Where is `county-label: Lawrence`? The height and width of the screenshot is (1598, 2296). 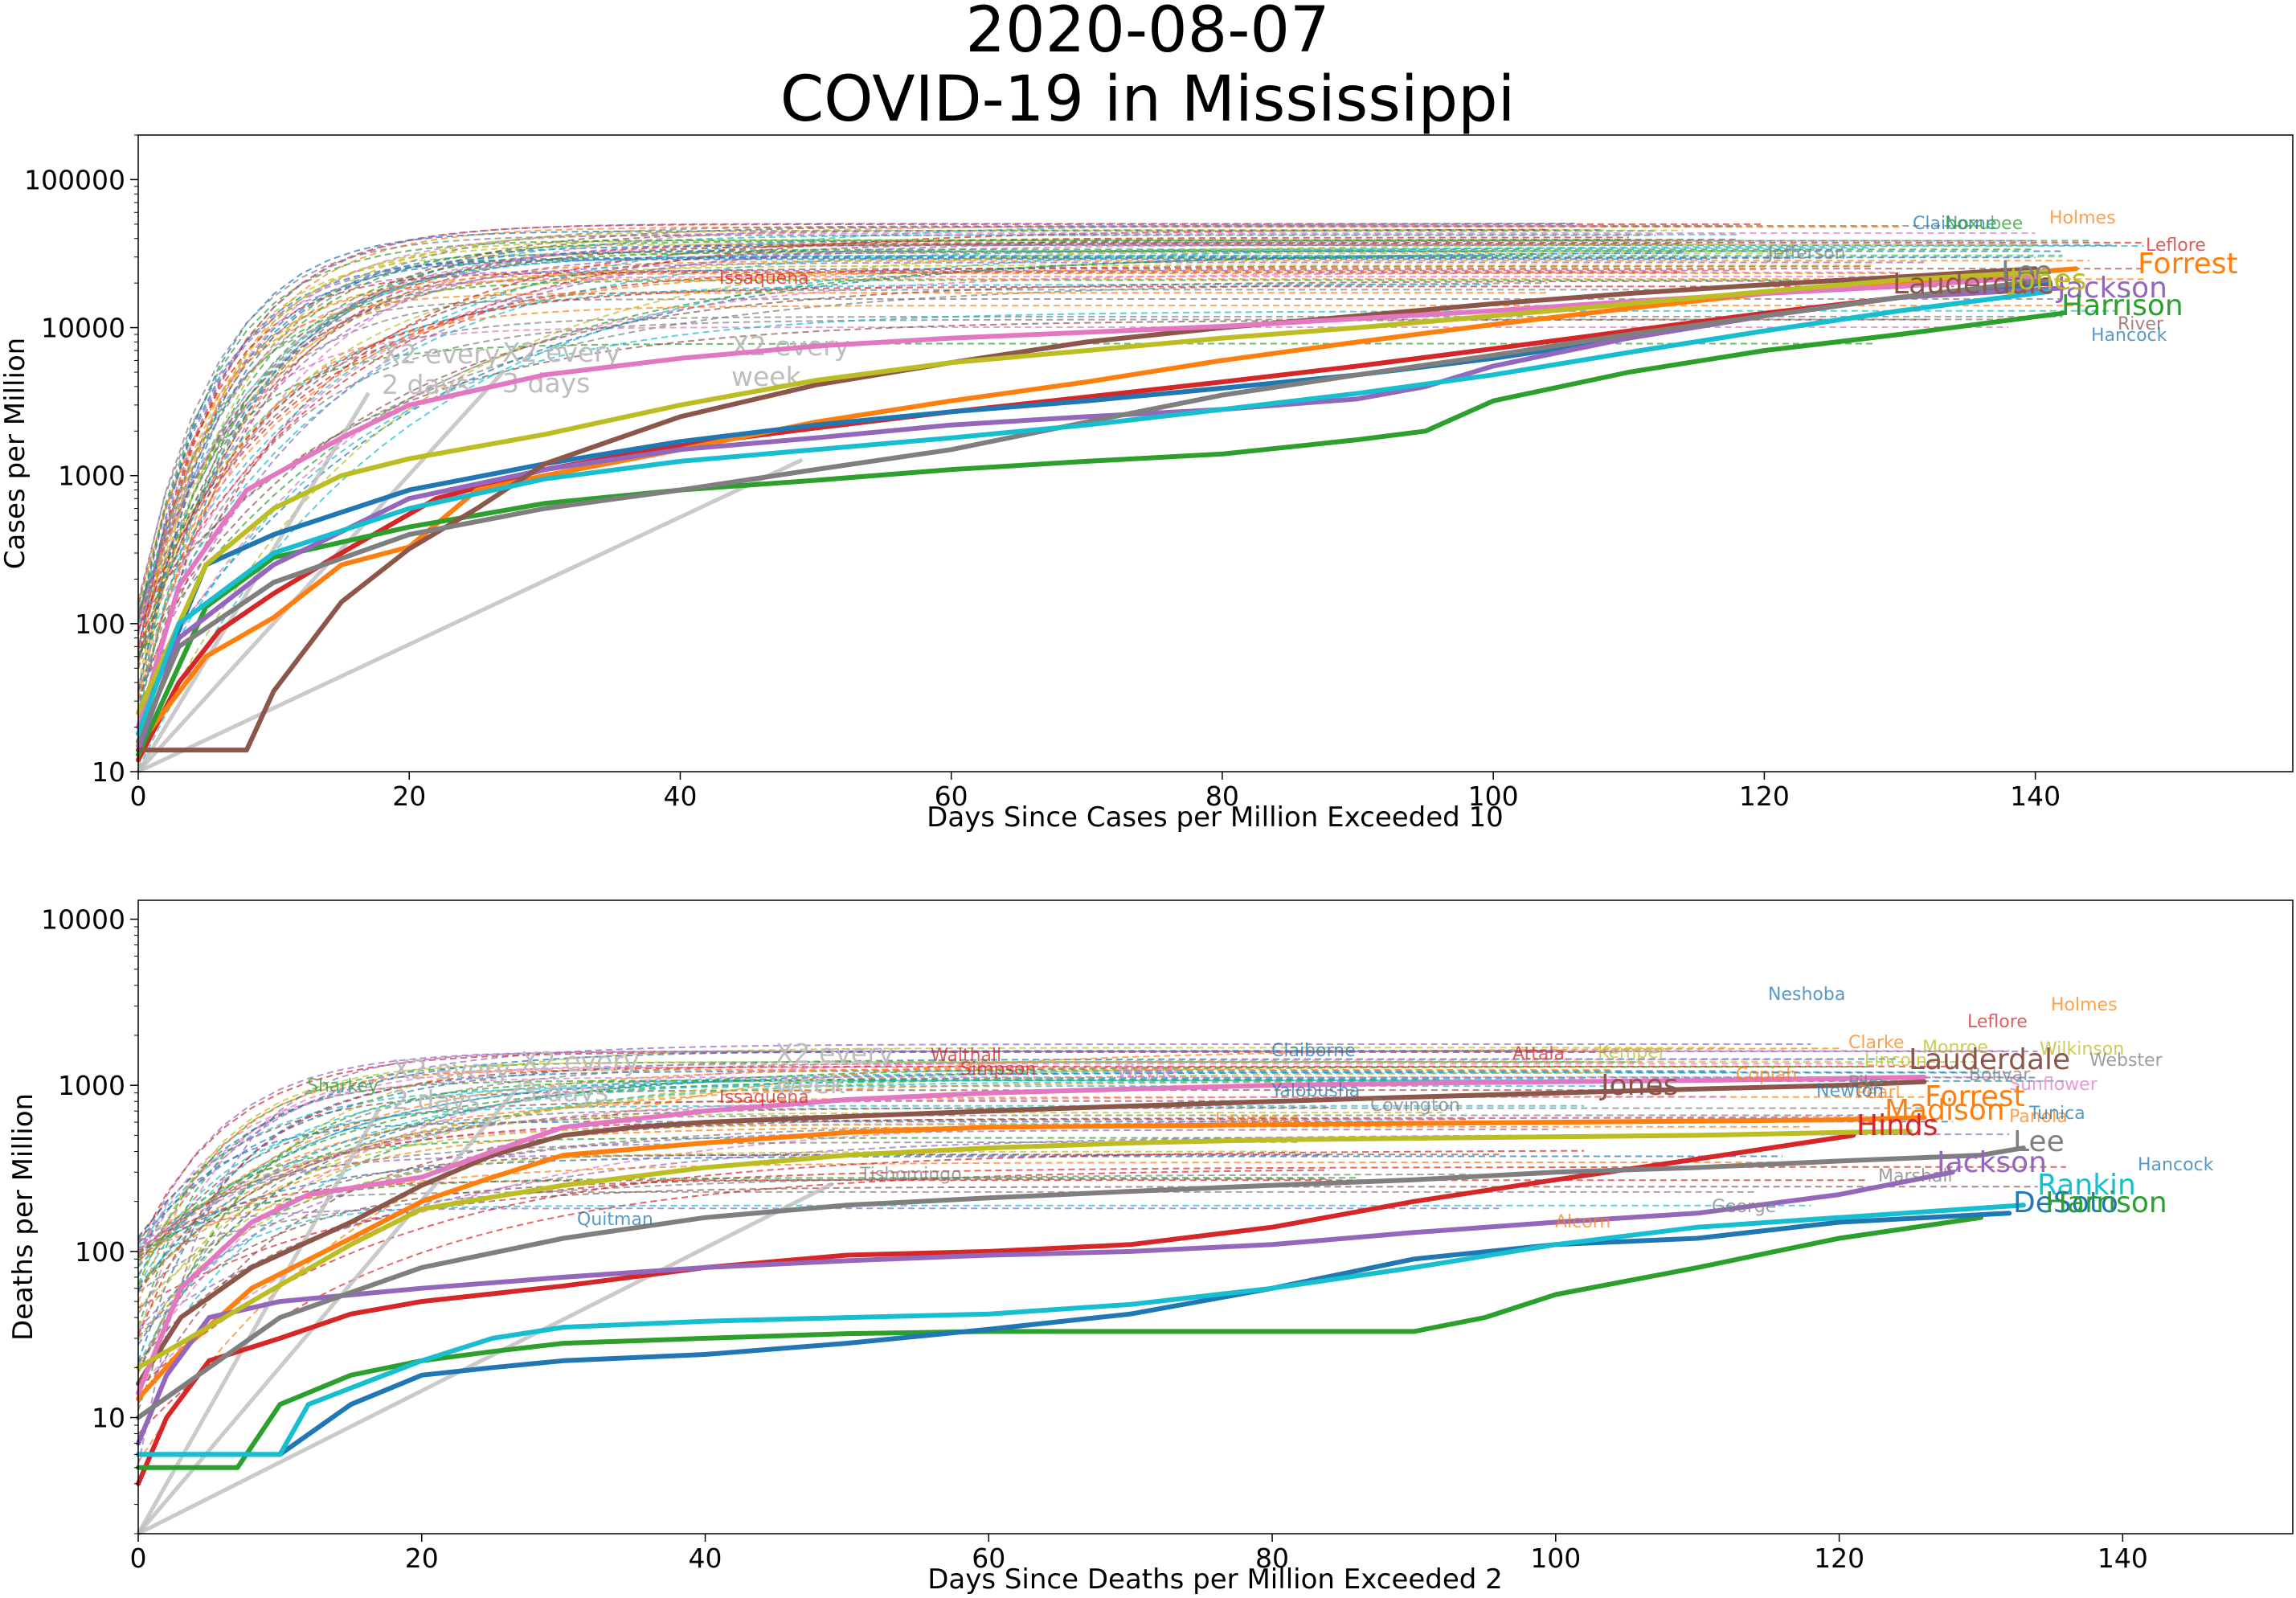
county-label: Lawrence is located at coordinates (1257, 1120).